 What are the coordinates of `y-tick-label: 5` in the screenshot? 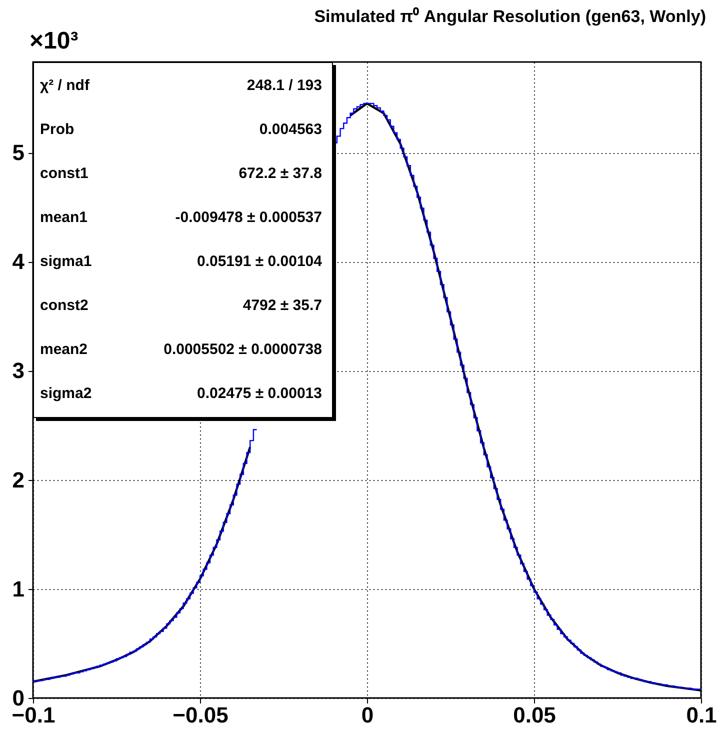 It's located at (18, 153).